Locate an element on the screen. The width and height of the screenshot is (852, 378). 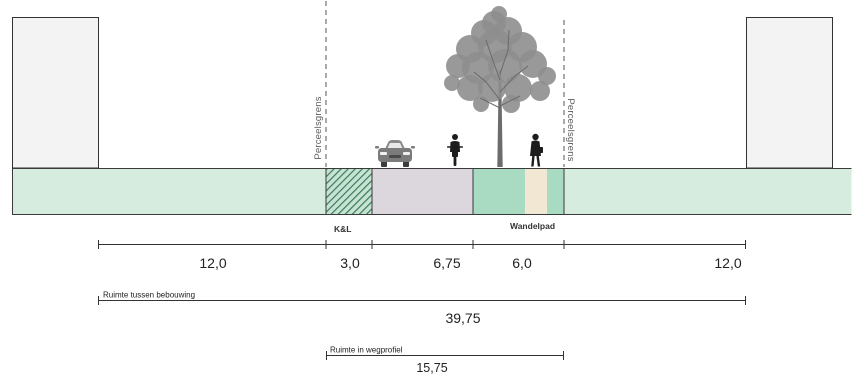
tree-icon is located at coordinates (500, 86).